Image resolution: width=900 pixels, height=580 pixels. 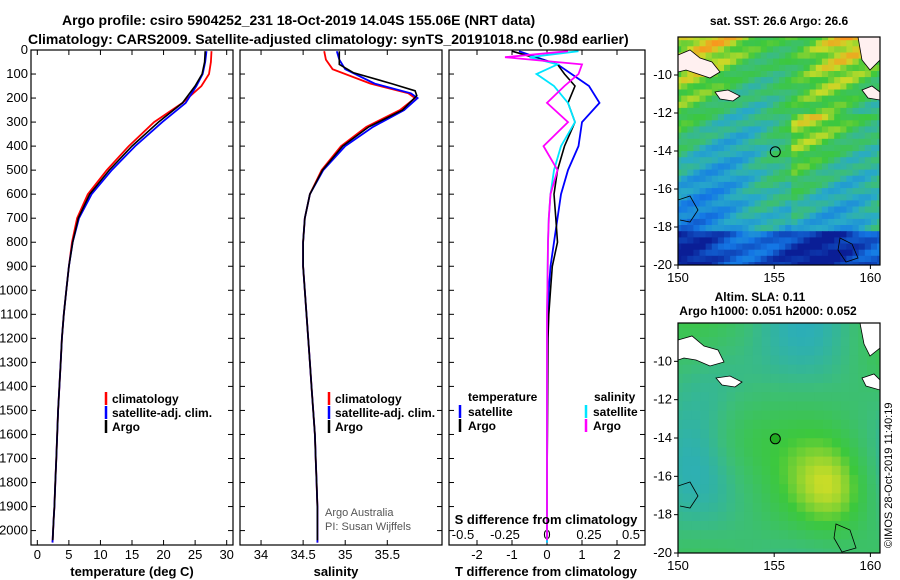 What do you see at coordinates (775, 152) in the screenshot?
I see `sst-argo-marker` at bounding box center [775, 152].